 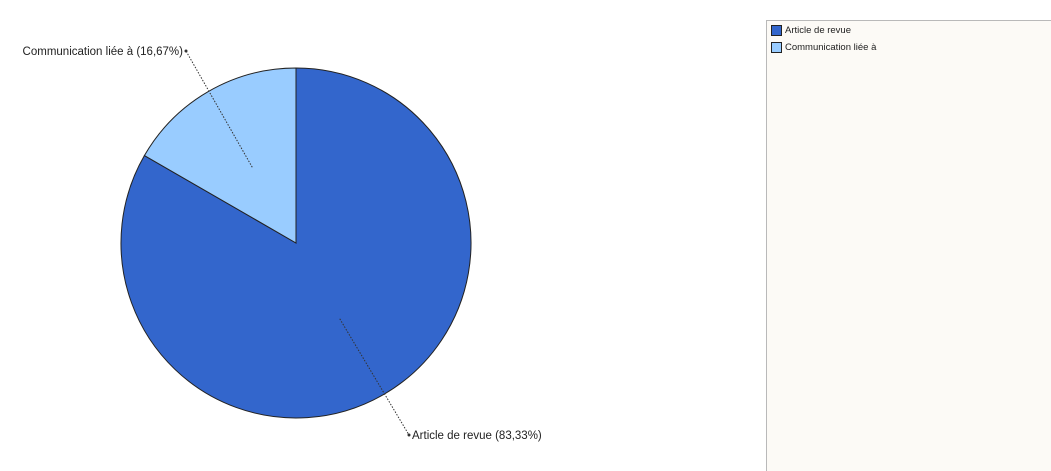 I want to click on legend-item-article-de-revue: Article de revue, so click(x=911, y=30).